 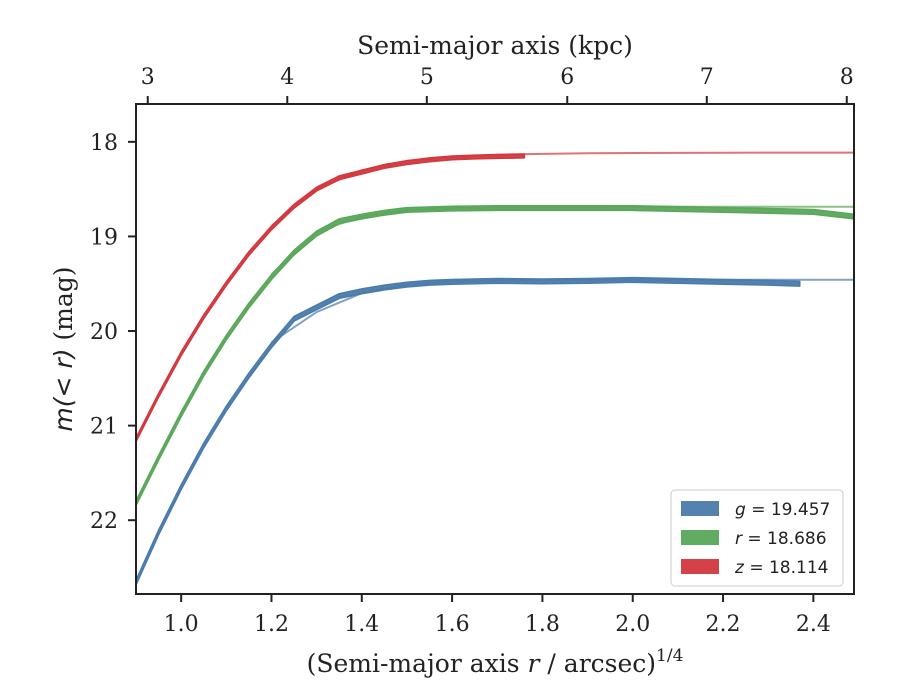 I want to click on top-tick-label: 6, so click(x=567, y=77).